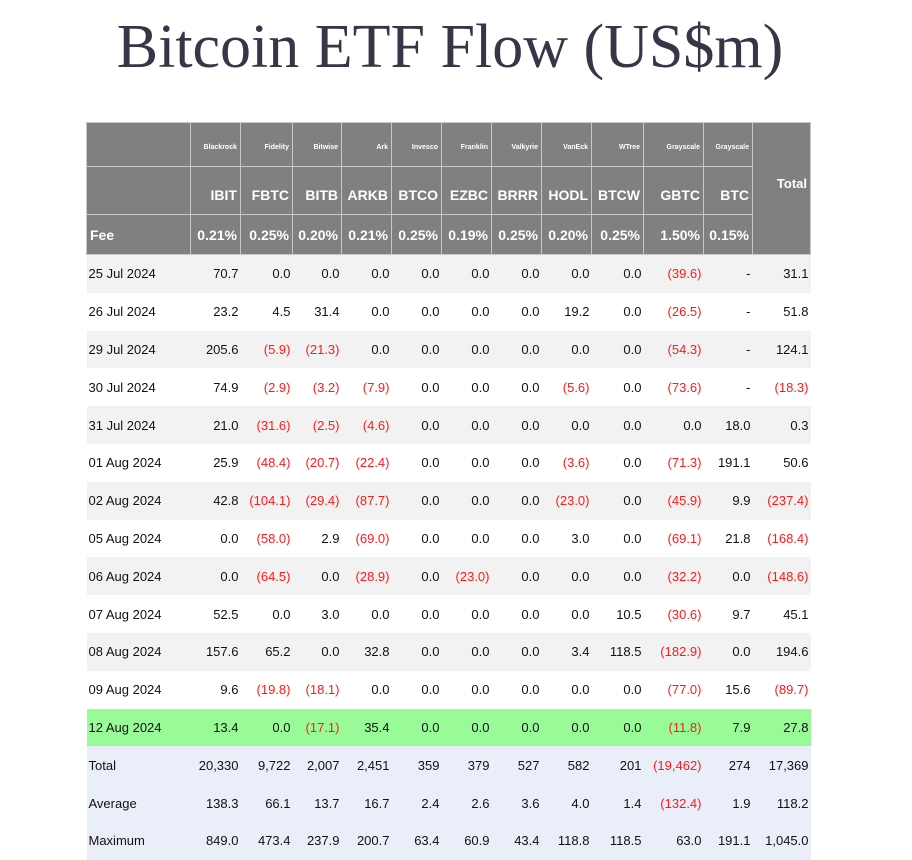 The width and height of the screenshot is (912, 860). I want to click on ticker-header: BRRR, so click(516, 190).